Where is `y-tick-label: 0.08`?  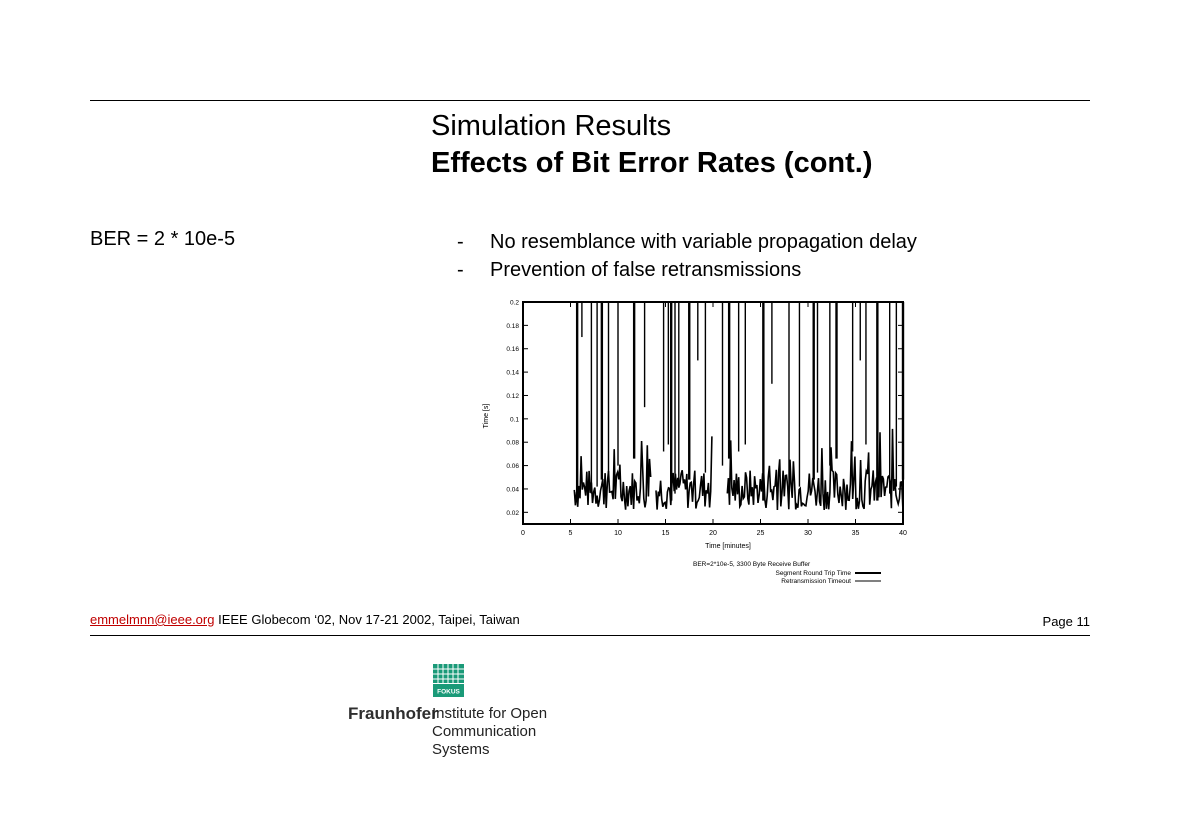 y-tick-label: 0.08 is located at coordinates (512, 443).